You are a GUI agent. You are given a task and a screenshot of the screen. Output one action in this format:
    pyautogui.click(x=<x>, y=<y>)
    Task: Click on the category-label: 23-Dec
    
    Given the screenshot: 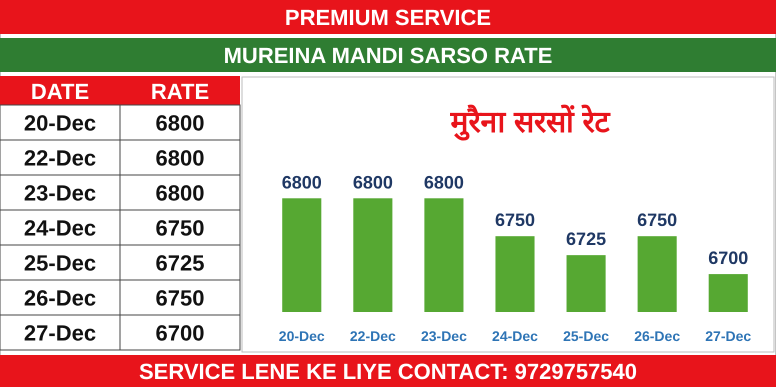 What is the action you would take?
    pyautogui.click(x=60, y=193)
    